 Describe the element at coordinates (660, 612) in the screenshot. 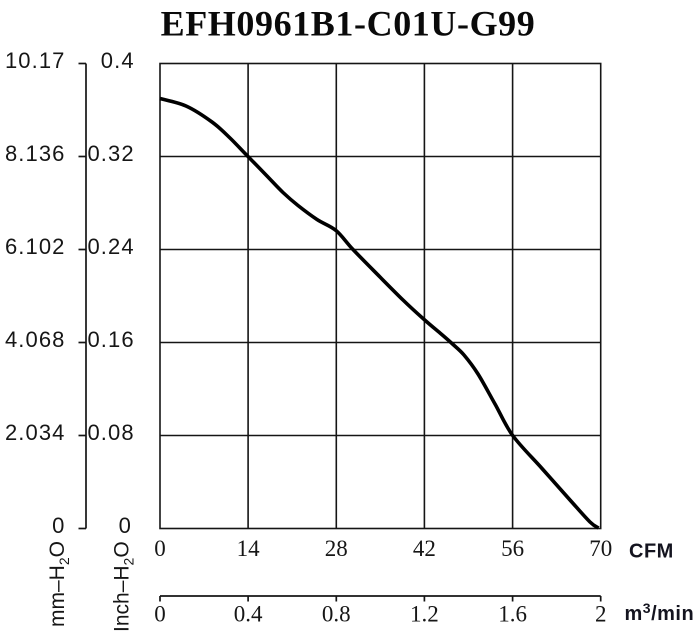

I see `svg-text: m3/min` at that location.